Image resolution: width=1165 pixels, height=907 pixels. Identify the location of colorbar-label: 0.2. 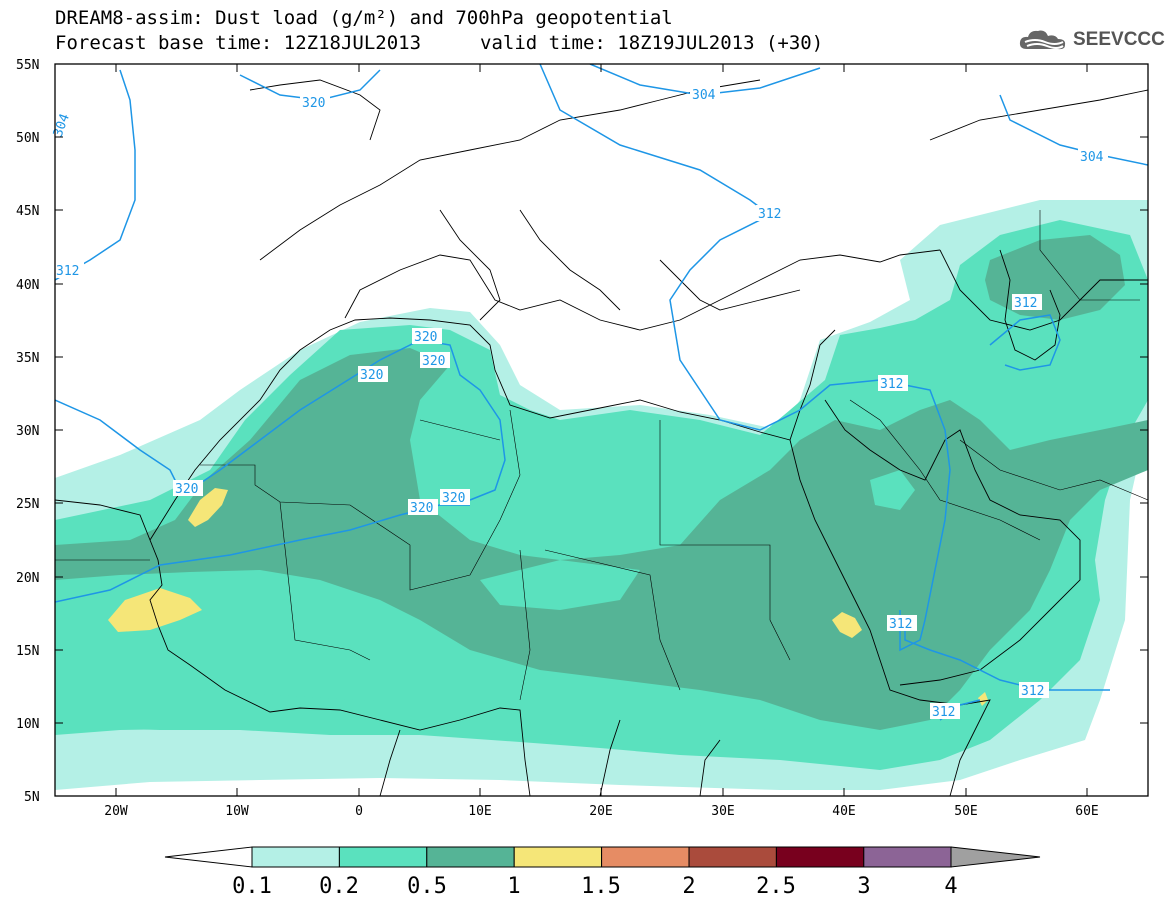
(339, 886).